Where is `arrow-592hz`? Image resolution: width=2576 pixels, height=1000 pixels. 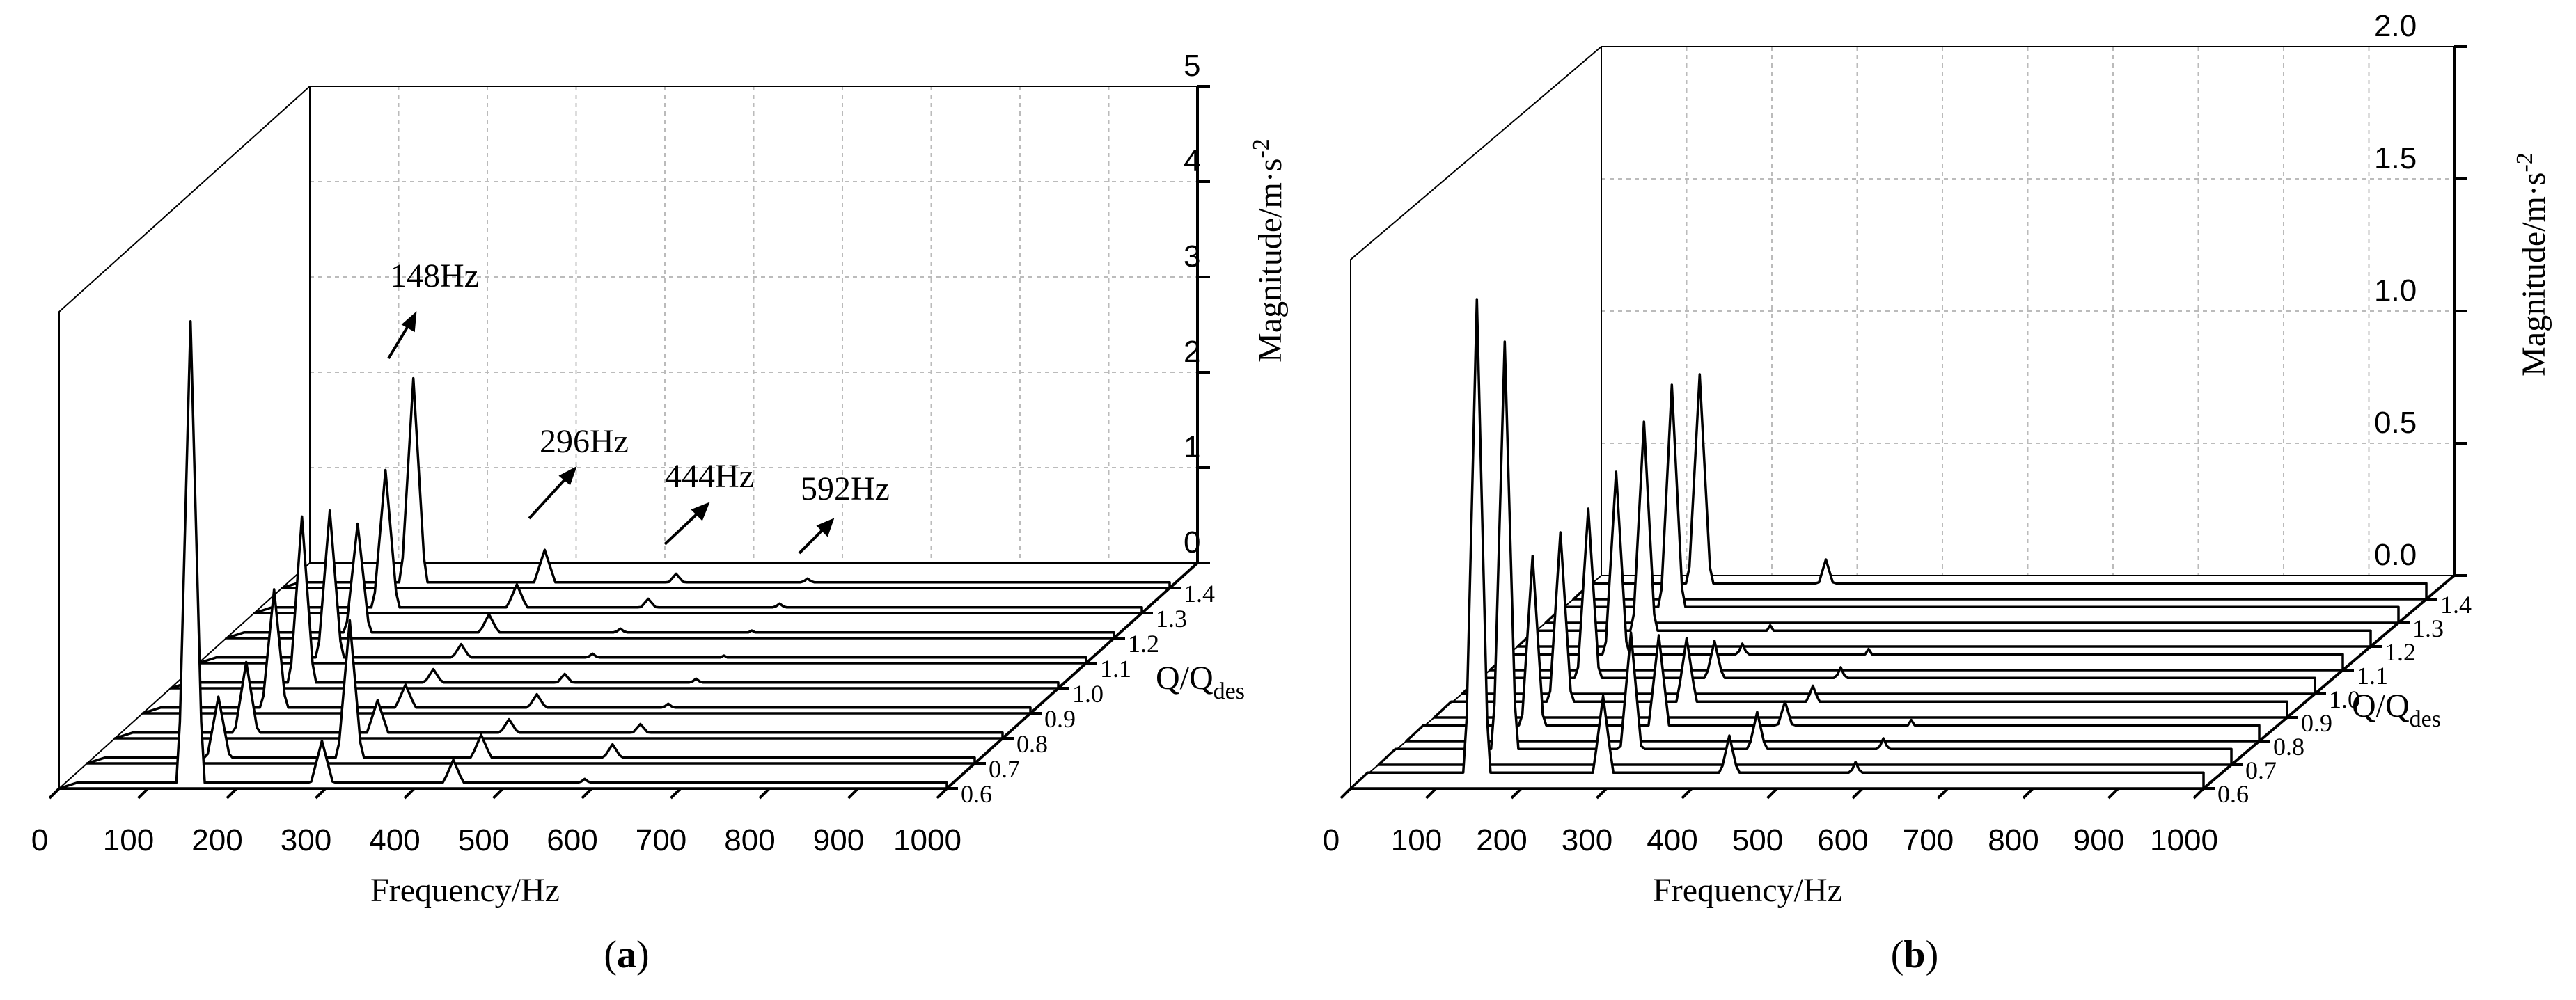
arrow-592hz is located at coordinates (816, 536).